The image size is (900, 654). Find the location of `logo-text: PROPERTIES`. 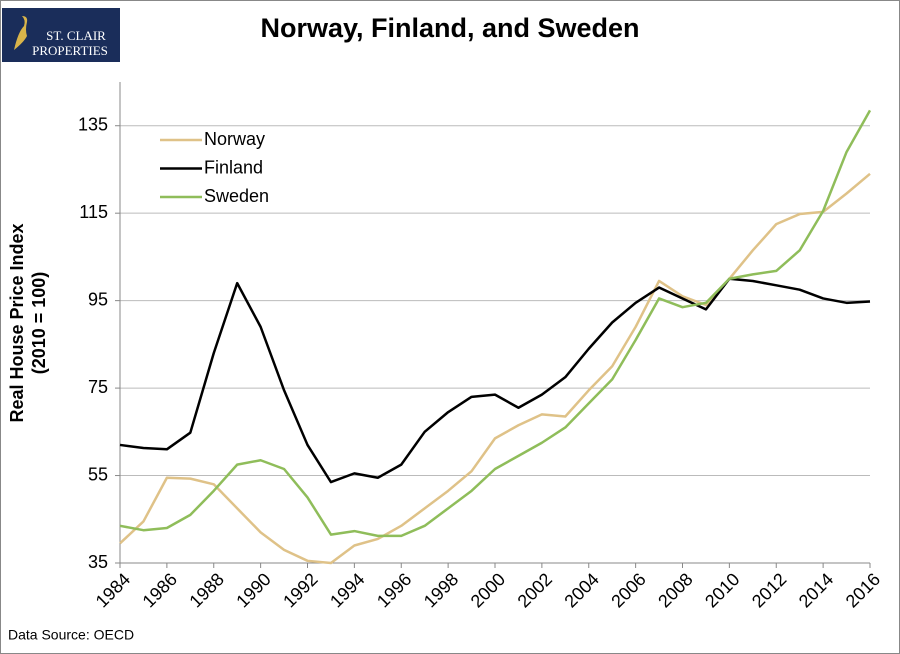

logo-text: PROPERTIES is located at coordinates (70, 50).